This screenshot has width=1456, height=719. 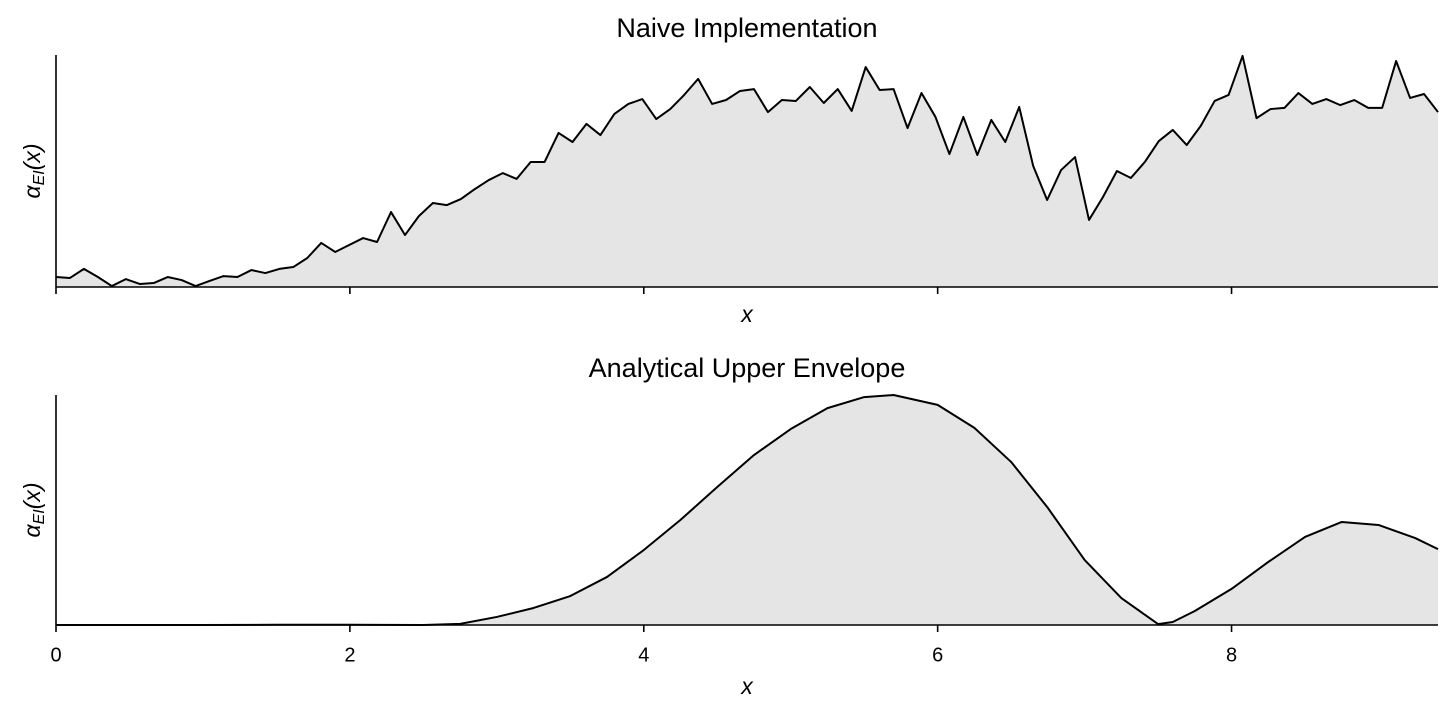 What do you see at coordinates (643, 655) in the screenshot?
I see `x-tick-label: 4` at bounding box center [643, 655].